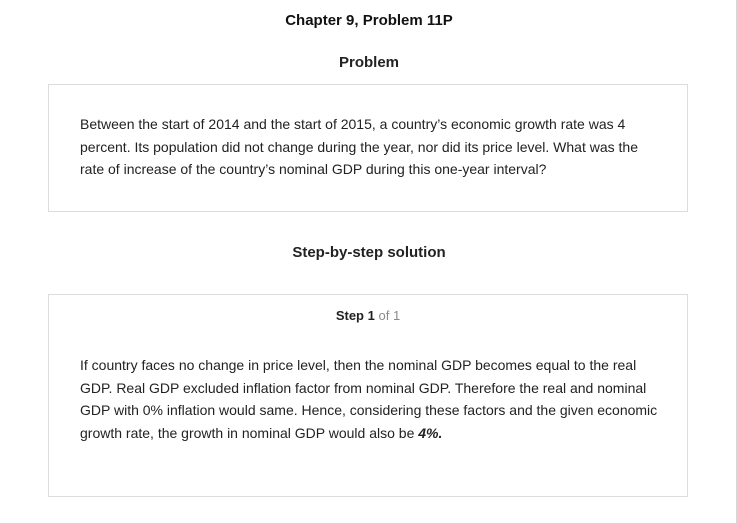  What do you see at coordinates (349, 315) in the screenshot?
I see `step-label: Step` at bounding box center [349, 315].